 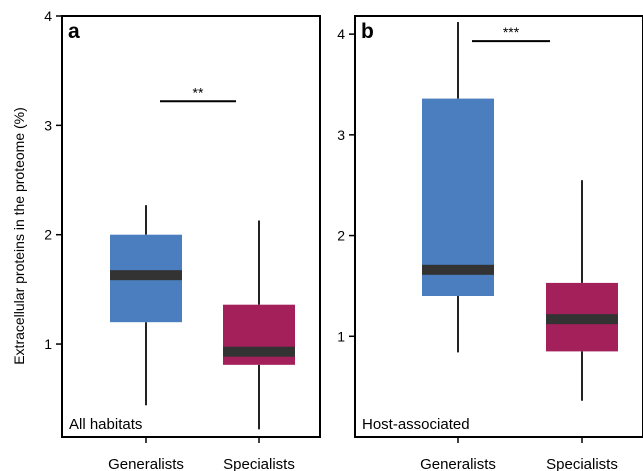 I want to click on panel-annotation: Host-associated, so click(x=416, y=424).